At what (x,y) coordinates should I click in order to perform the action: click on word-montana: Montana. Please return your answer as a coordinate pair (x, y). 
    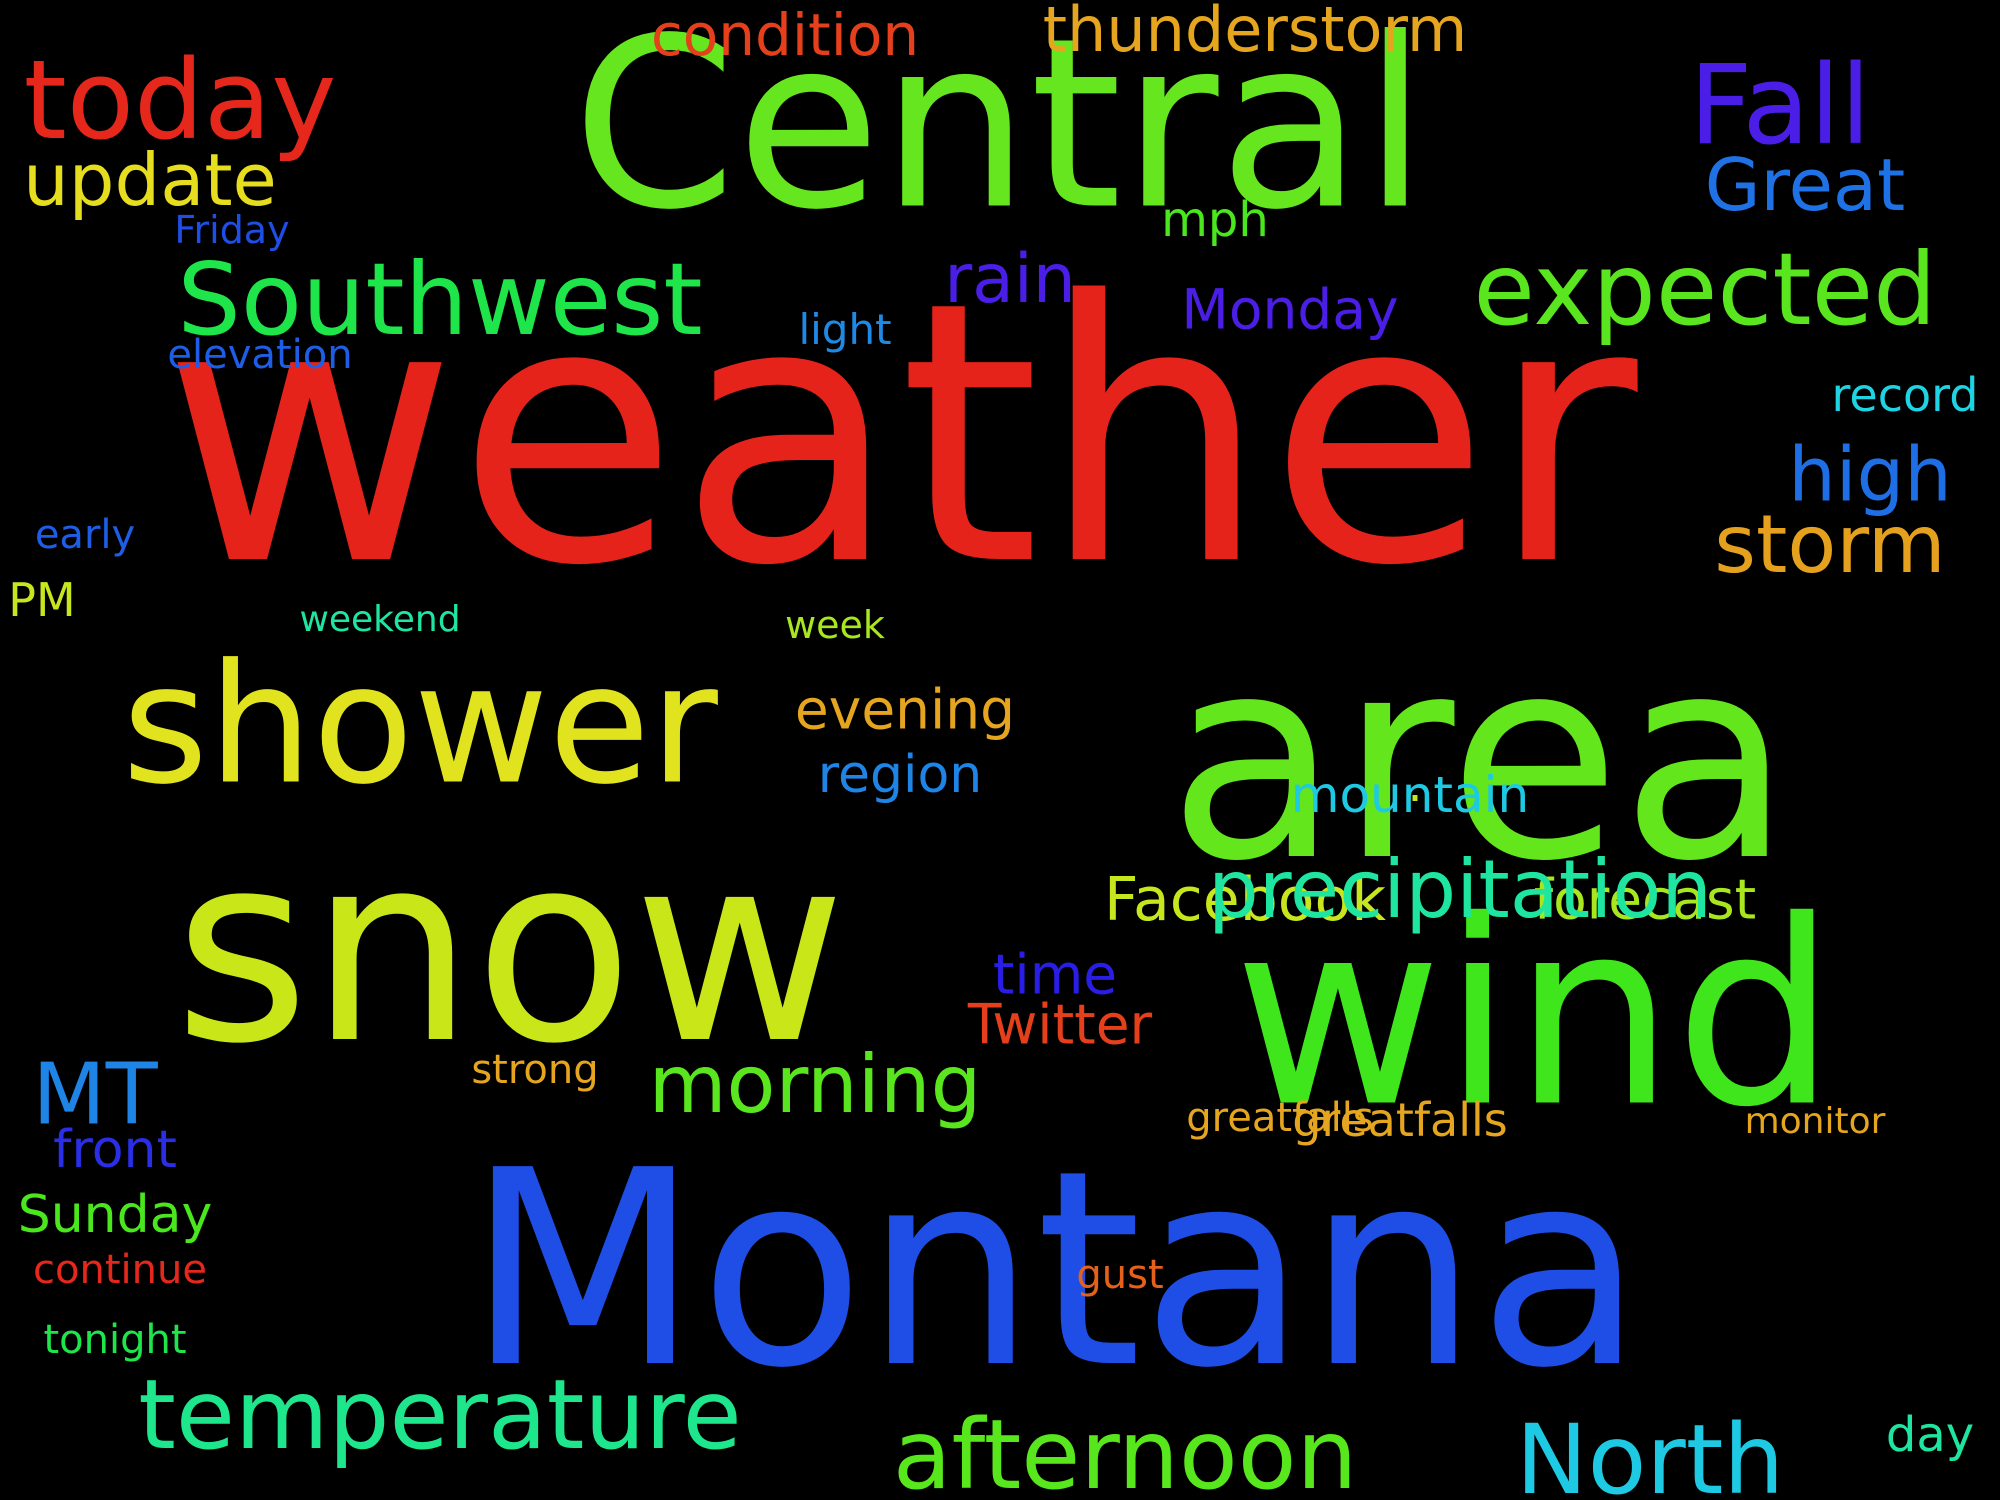
    Looking at the image, I should click on (1055, 1269).